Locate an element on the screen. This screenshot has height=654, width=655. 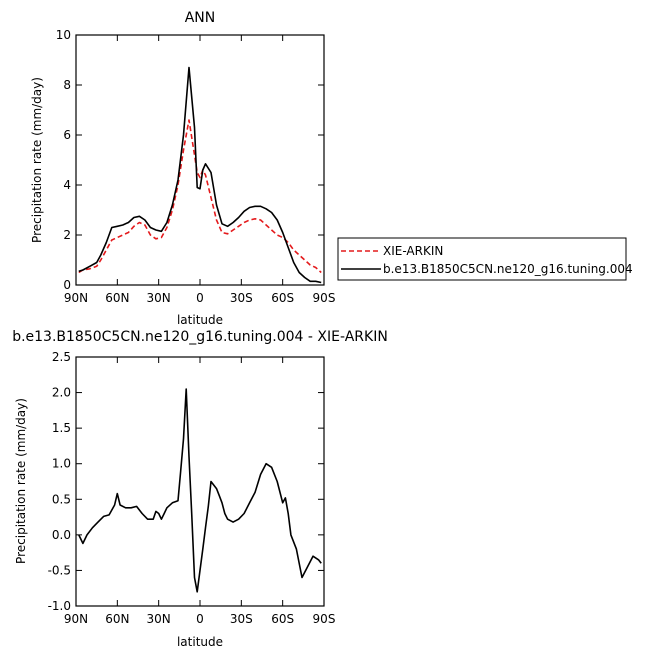
top-y-tick-label: 0 is located at coordinates (67, 285).